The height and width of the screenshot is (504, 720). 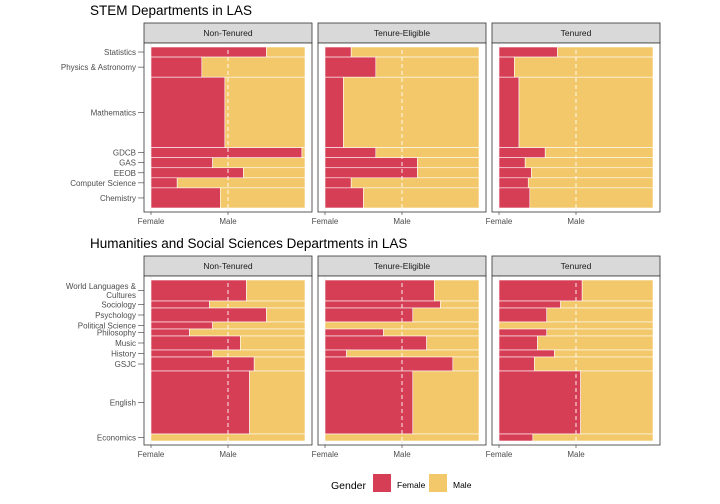 I want to click on legend-label-female: Female, so click(x=411, y=485).